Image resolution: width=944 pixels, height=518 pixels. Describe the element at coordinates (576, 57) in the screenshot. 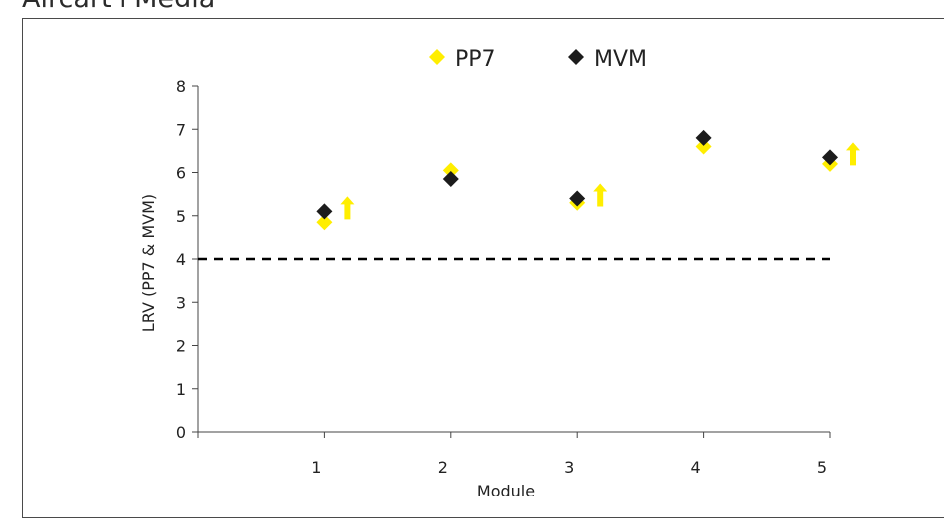

I see `legend-marker-mvm` at that location.